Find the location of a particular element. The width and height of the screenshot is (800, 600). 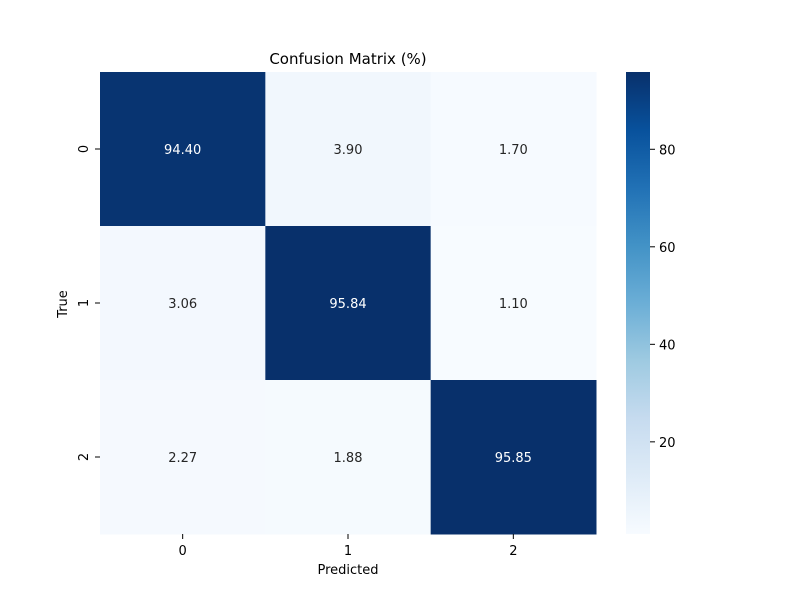

colorbar-tick-label-3: 80 is located at coordinates (667, 150).